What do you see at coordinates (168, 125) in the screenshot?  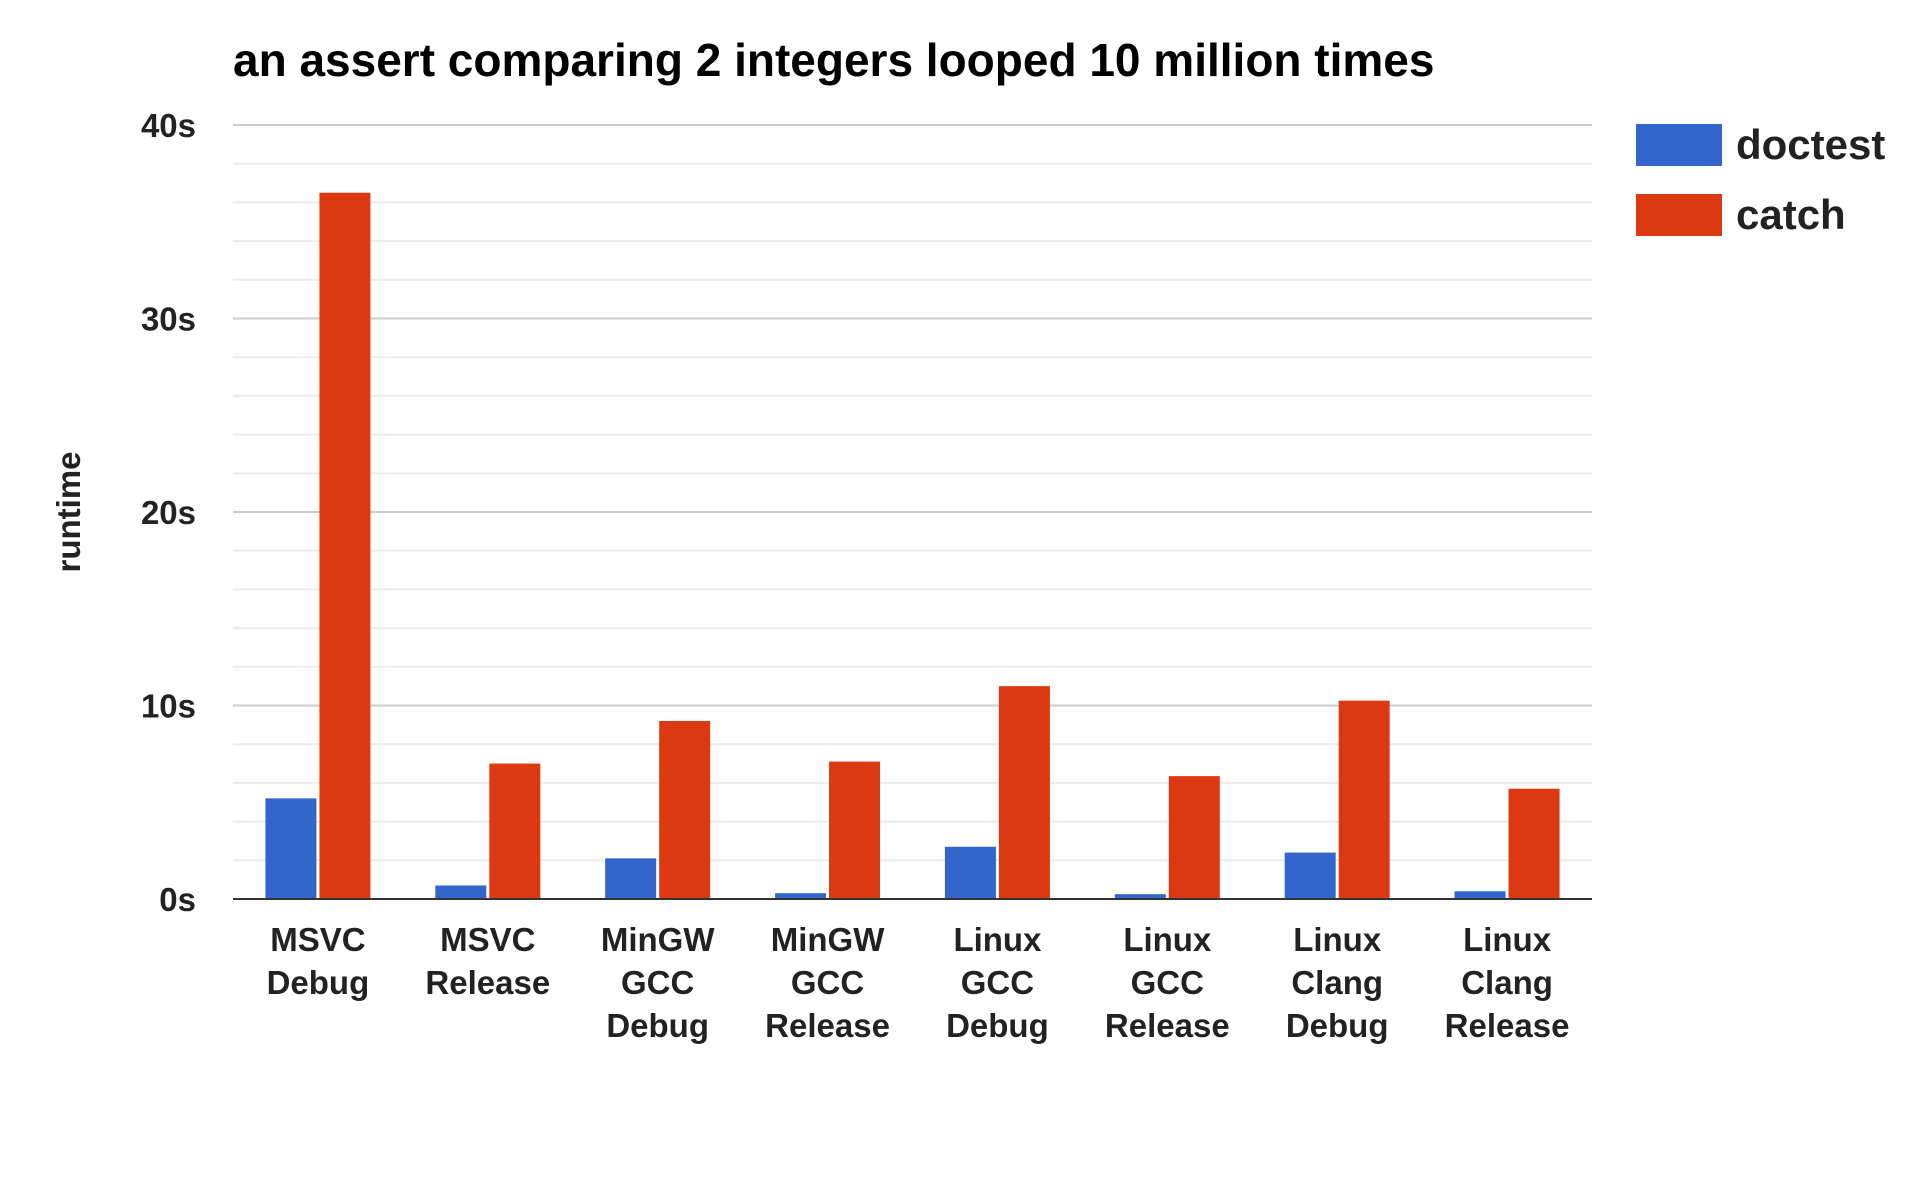 I see `y-tick-label: 40s` at bounding box center [168, 125].